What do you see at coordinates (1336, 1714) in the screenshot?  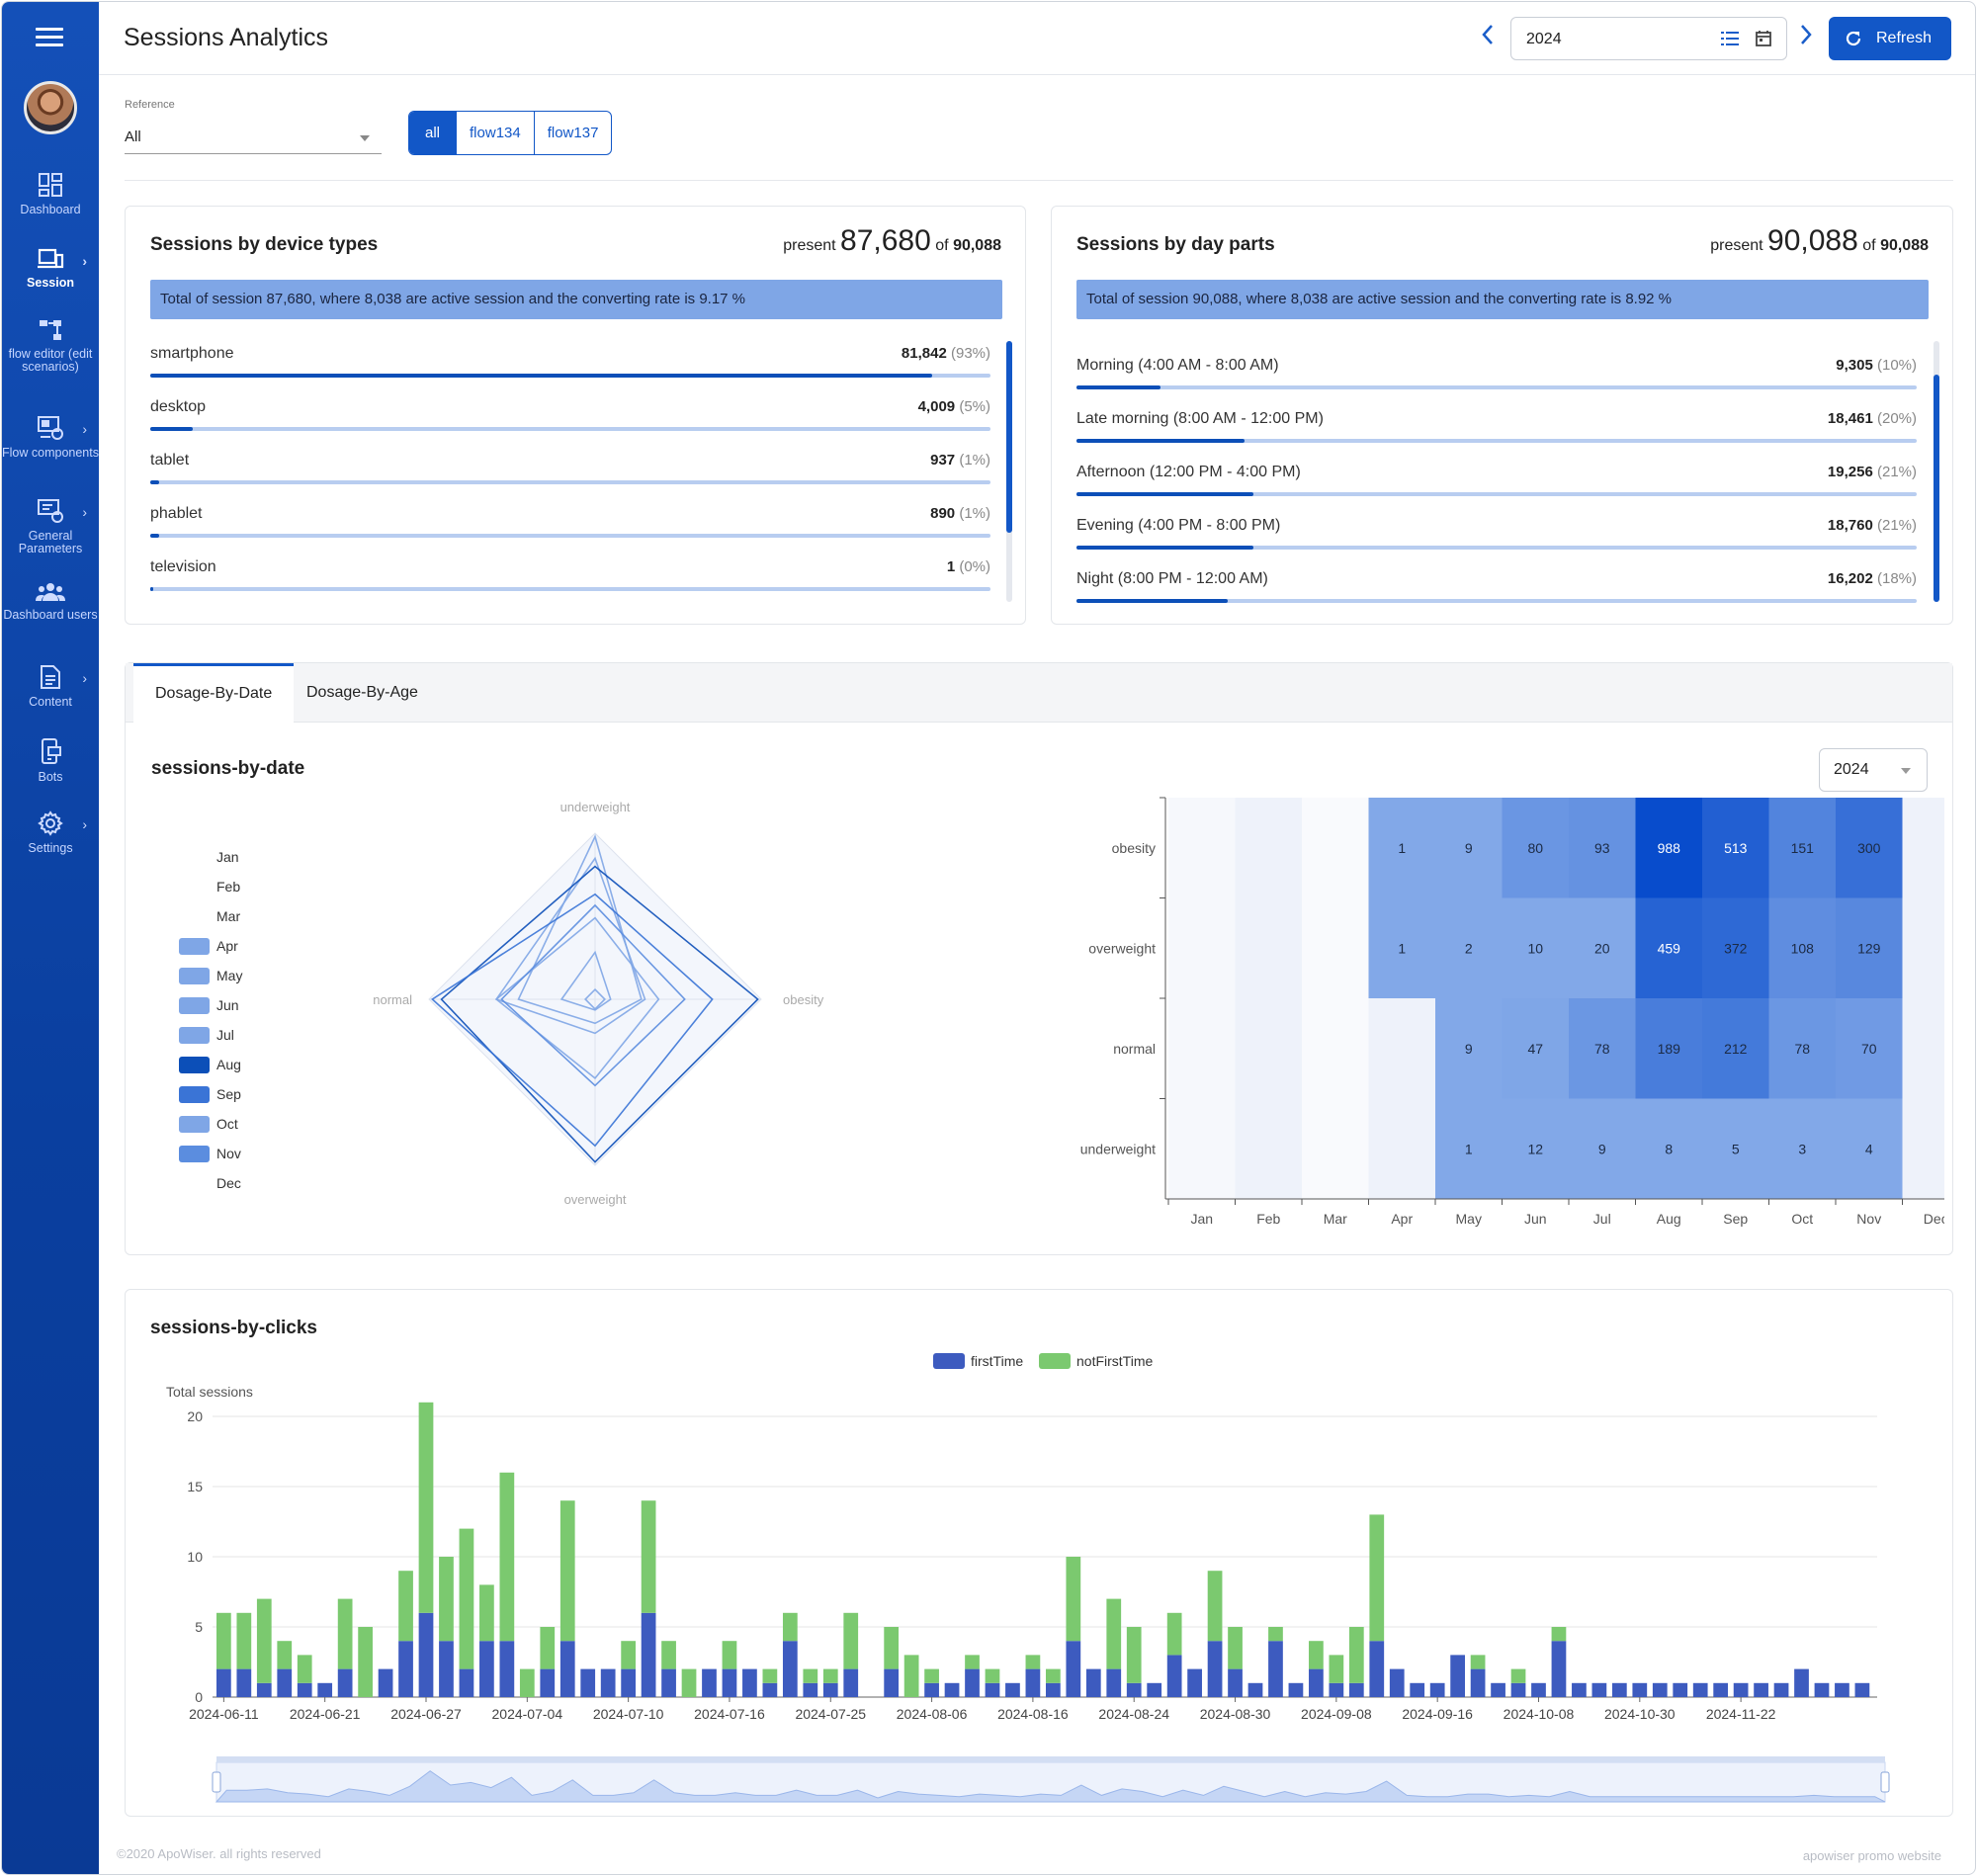 I see `x-tick-label: 2024-09-08` at bounding box center [1336, 1714].